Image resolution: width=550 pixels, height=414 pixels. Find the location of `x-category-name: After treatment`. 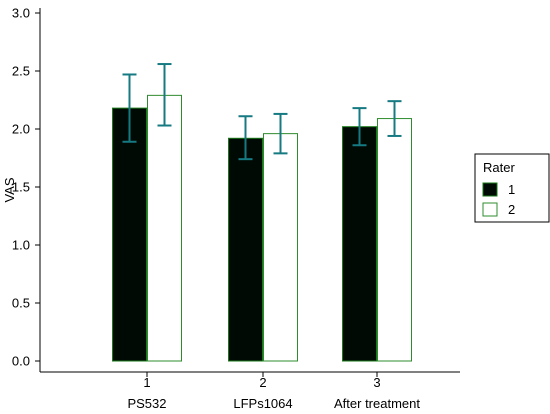

x-category-name: After treatment is located at coordinates (377, 403).